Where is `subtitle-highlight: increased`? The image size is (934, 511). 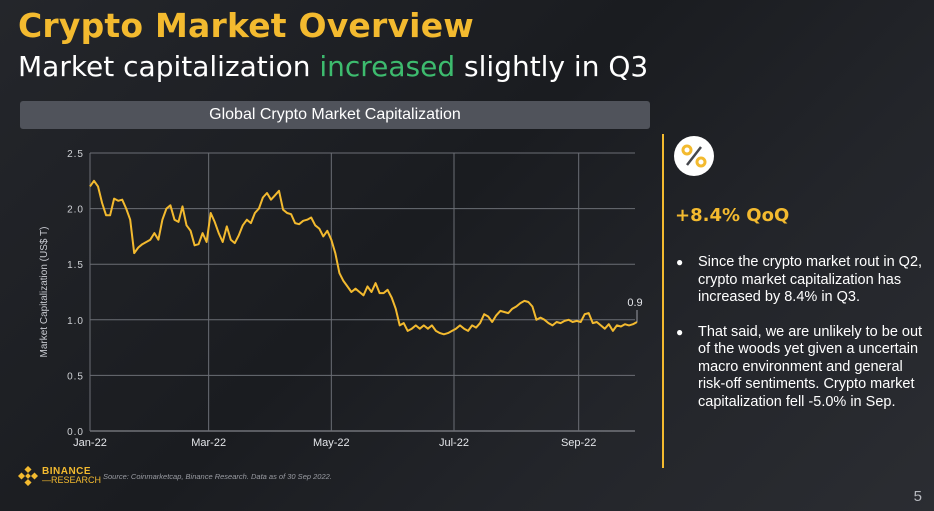 subtitle-highlight: increased is located at coordinates (387, 66).